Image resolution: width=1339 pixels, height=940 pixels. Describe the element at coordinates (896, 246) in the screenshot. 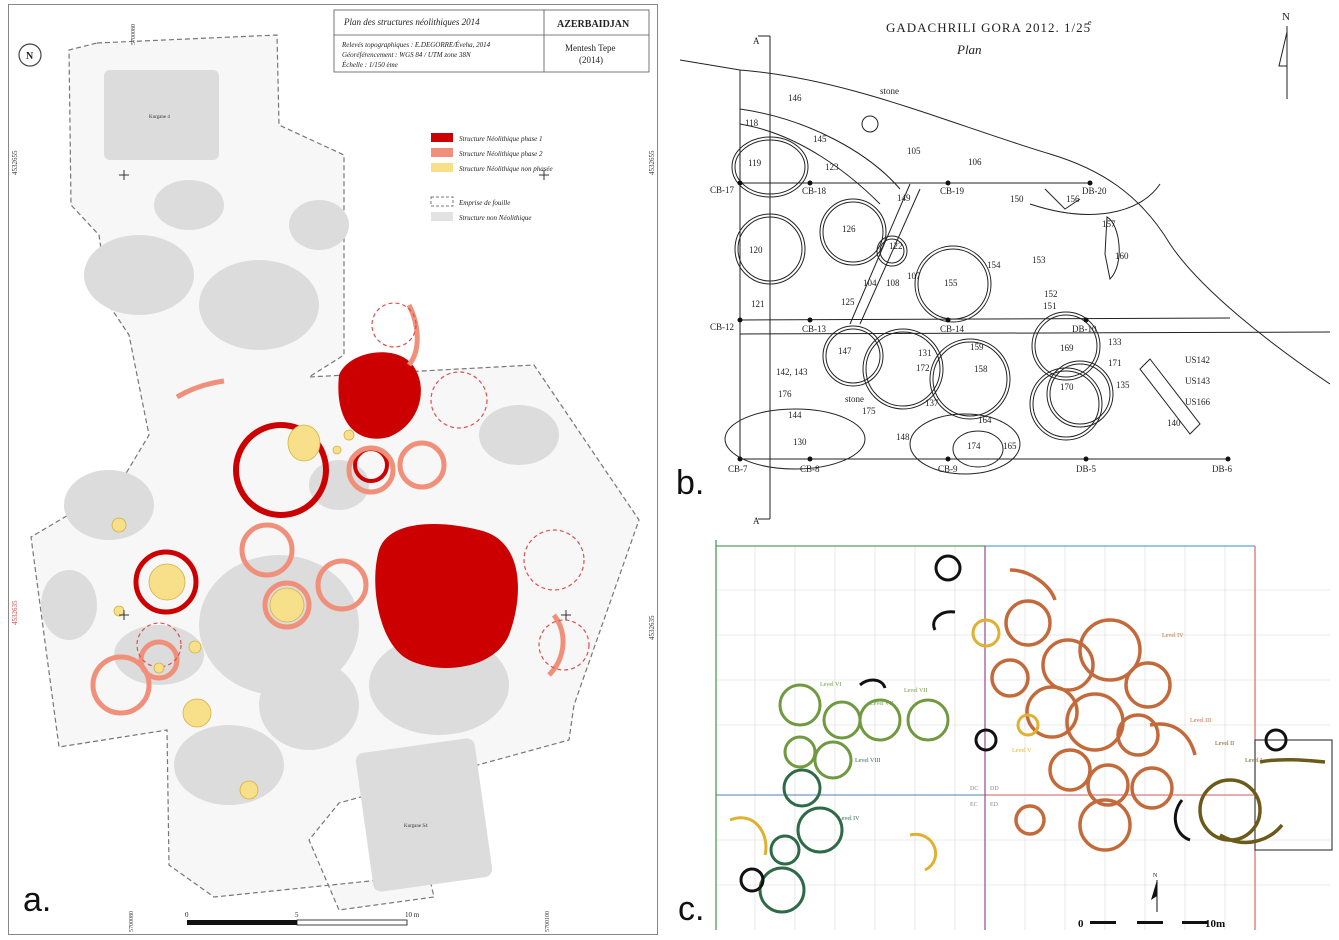

I see `svg-text: 122` at that location.